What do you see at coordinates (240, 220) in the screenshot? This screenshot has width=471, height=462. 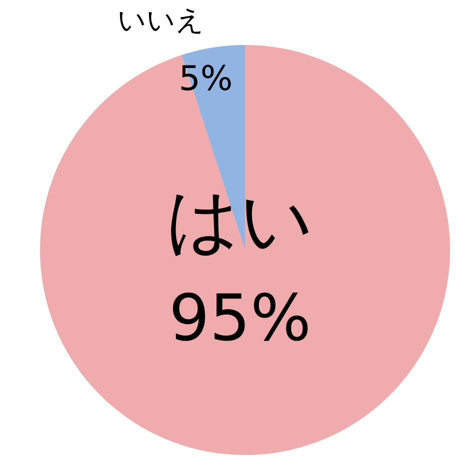 I see `label: はい` at bounding box center [240, 220].